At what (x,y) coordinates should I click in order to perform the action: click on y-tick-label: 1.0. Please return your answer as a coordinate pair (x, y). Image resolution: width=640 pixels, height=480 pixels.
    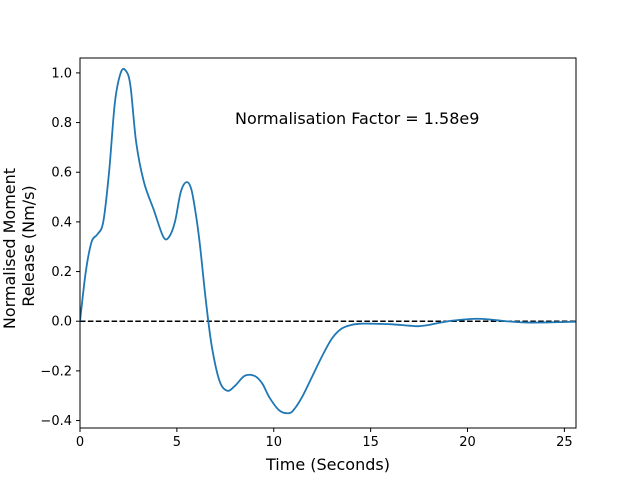
    Looking at the image, I should click on (61, 73).